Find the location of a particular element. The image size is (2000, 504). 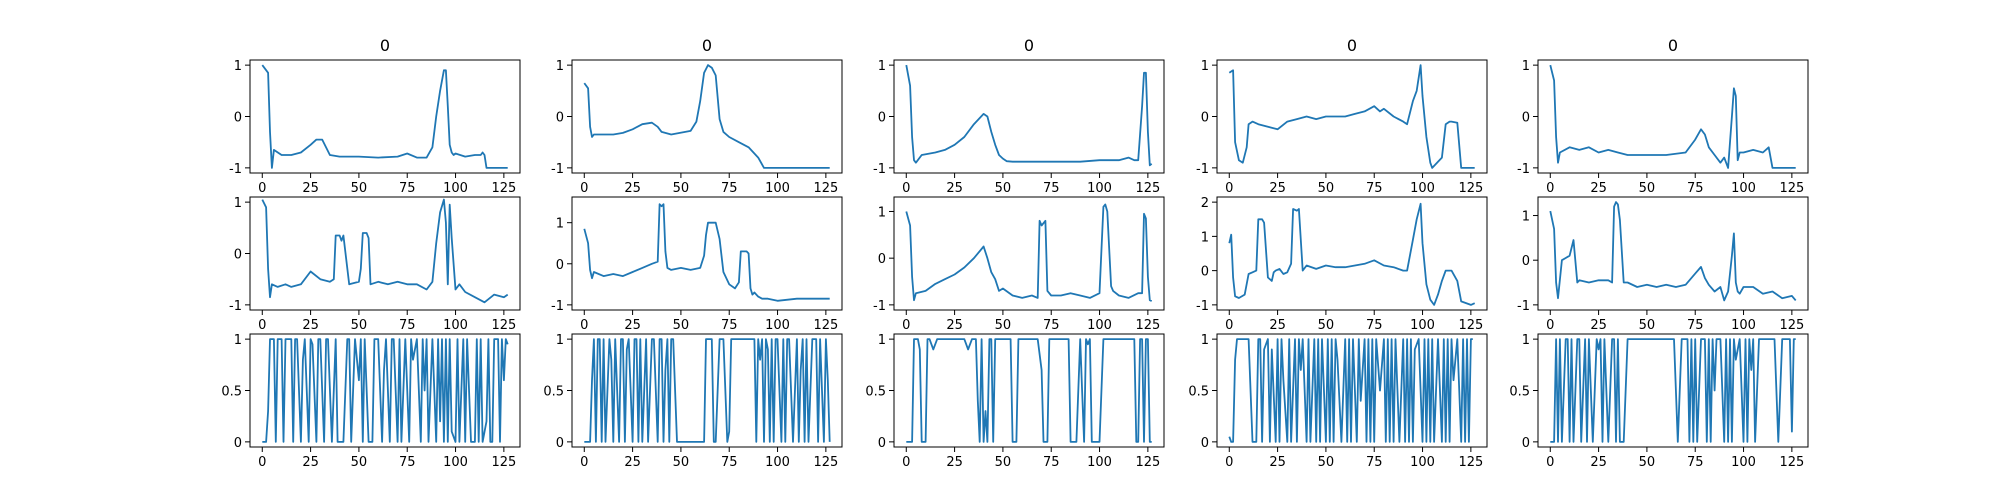

subplot-10: 0 25 50 75 100 125 -1 0 1 is located at coordinates (1663, 264).